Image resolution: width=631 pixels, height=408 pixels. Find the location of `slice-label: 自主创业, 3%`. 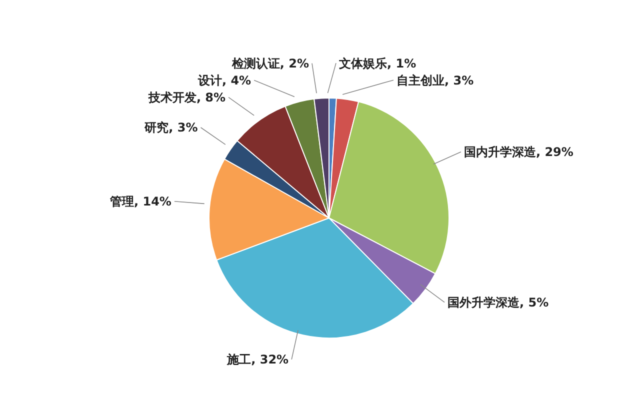

slice-label: 自主创业, 3% is located at coordinates (435, 80).